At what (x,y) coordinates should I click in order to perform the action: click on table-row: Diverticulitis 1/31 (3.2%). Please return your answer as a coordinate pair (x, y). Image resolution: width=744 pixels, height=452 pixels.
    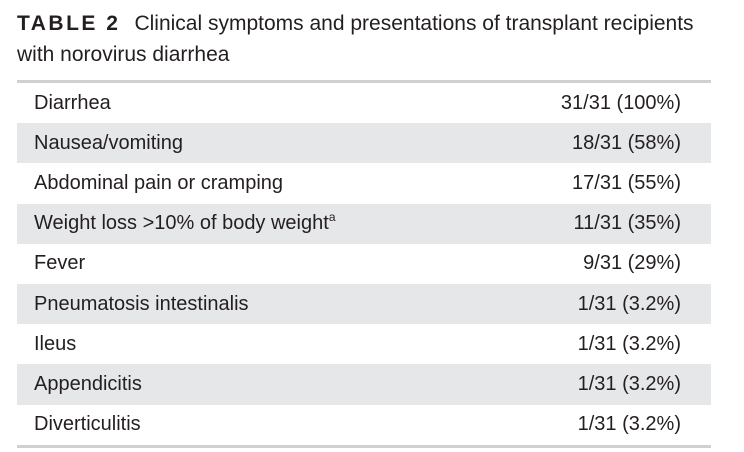
    Looking at the image, I should click on (364, 425).